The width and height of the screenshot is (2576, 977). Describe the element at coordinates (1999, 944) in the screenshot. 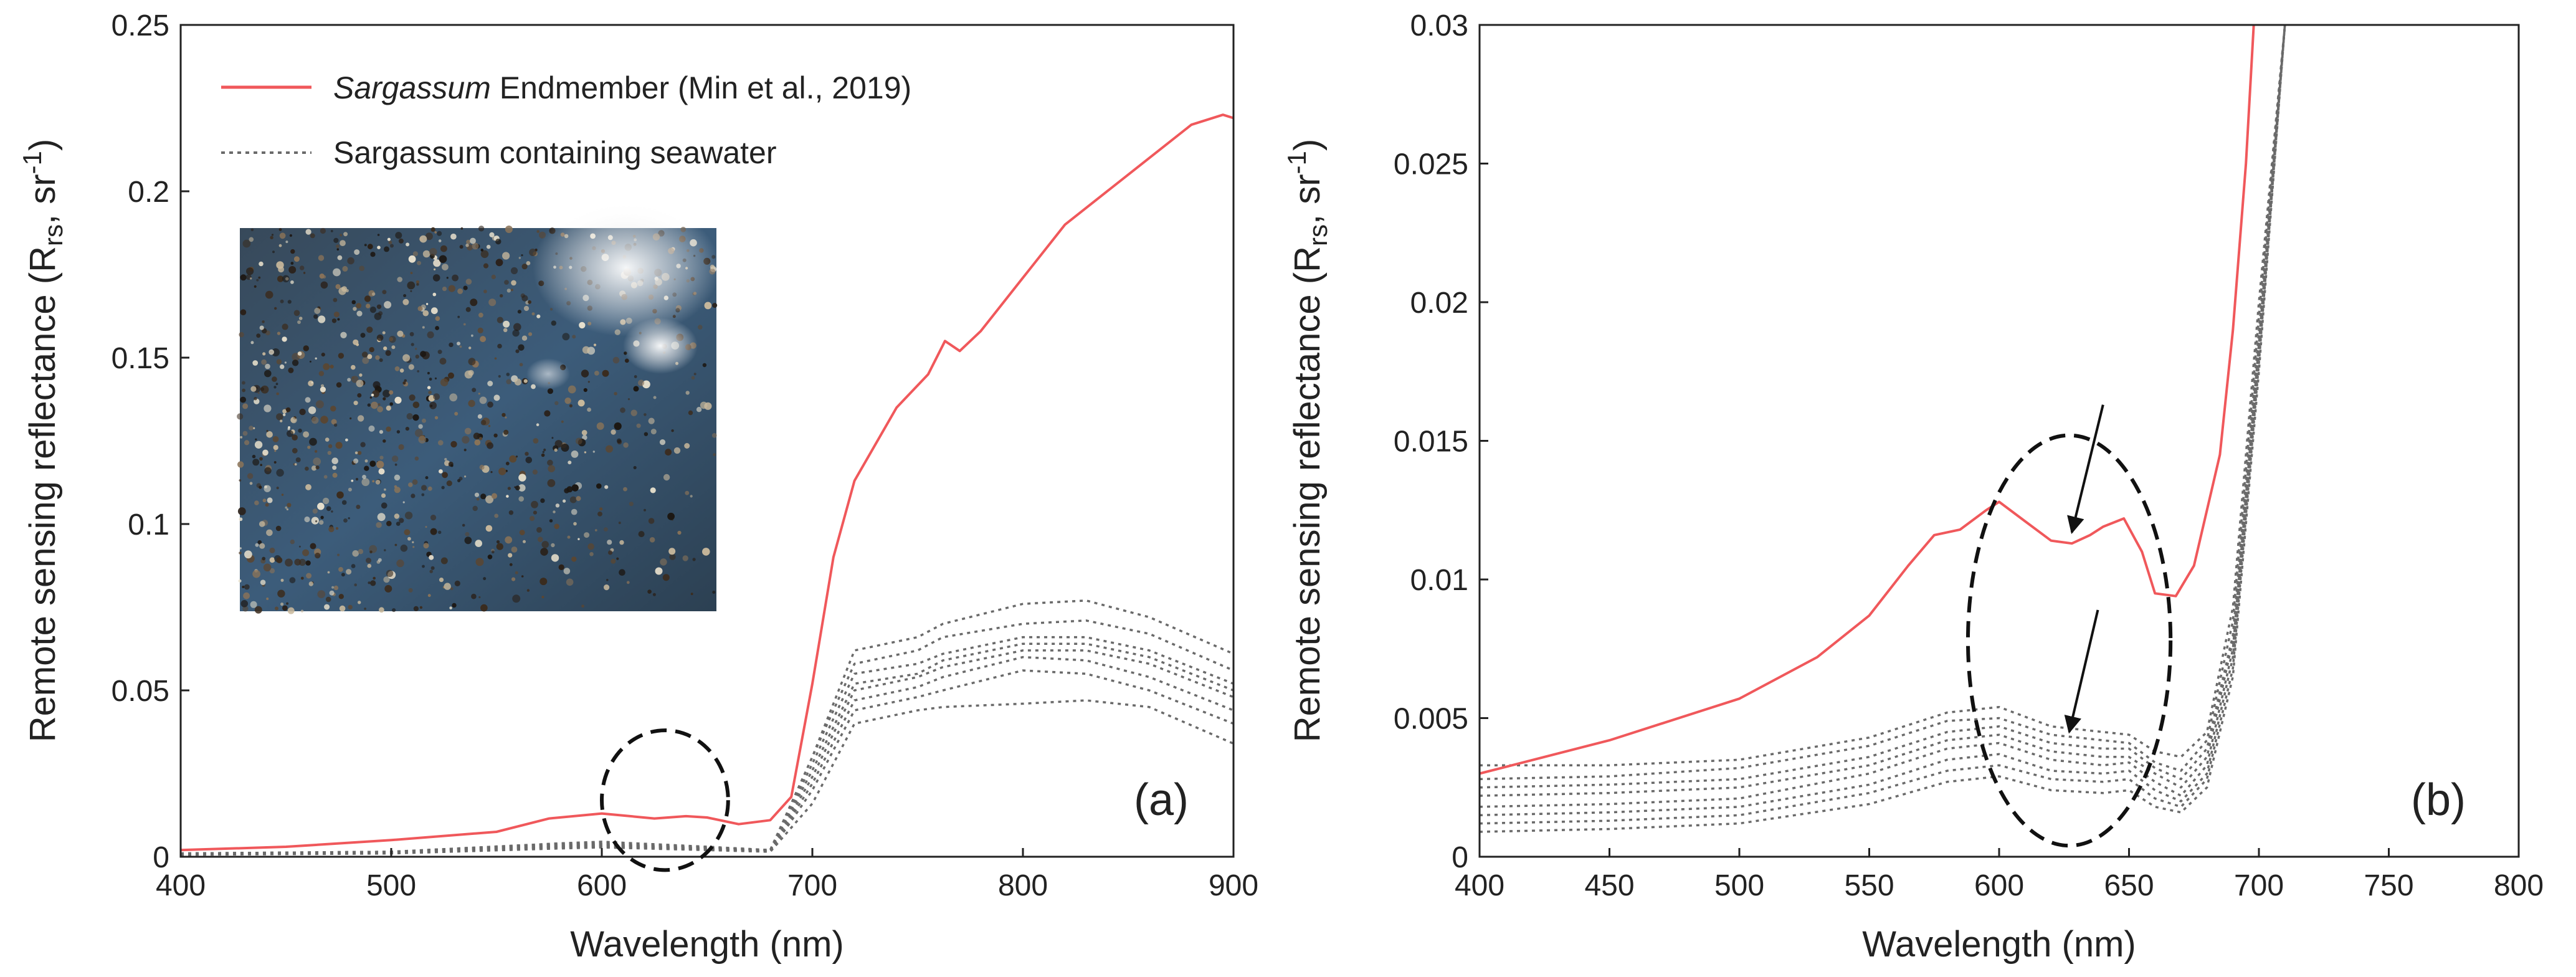

I see `panel-b-xlabel: Wavelength (nm)` at that location.